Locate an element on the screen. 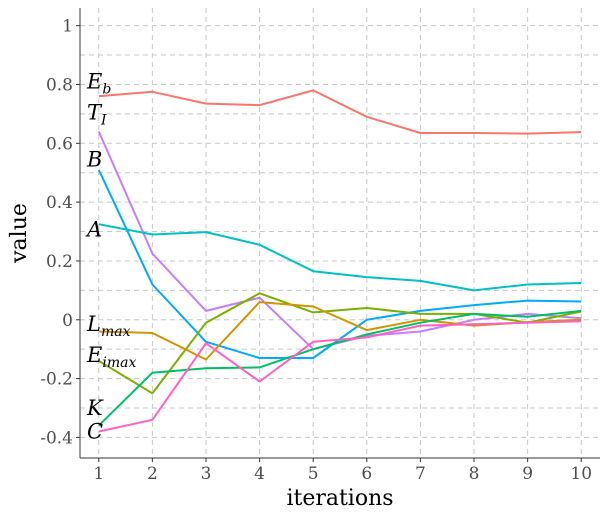 The image size is (610, 516). y-axis-title: value is located at coordinates (19, 233).